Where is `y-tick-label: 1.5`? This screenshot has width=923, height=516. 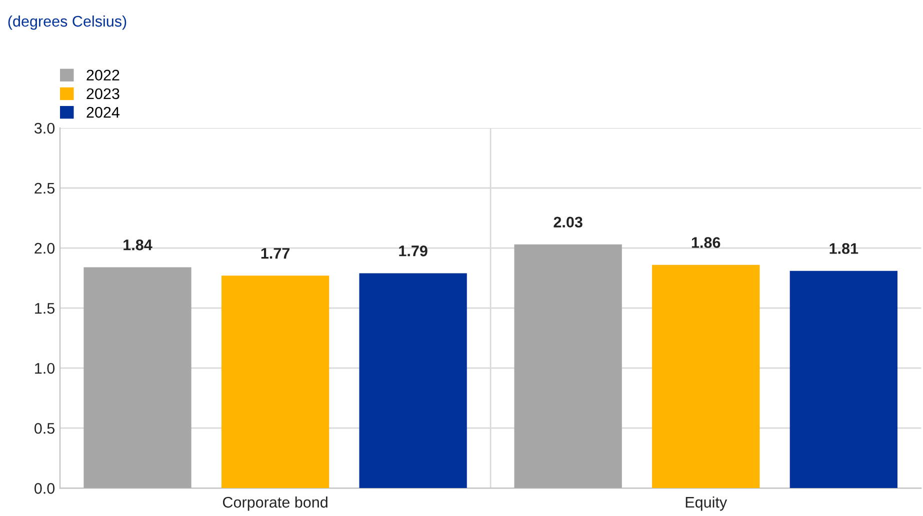 y-tick-label: 1.5 is located at coordinates (44, 308).